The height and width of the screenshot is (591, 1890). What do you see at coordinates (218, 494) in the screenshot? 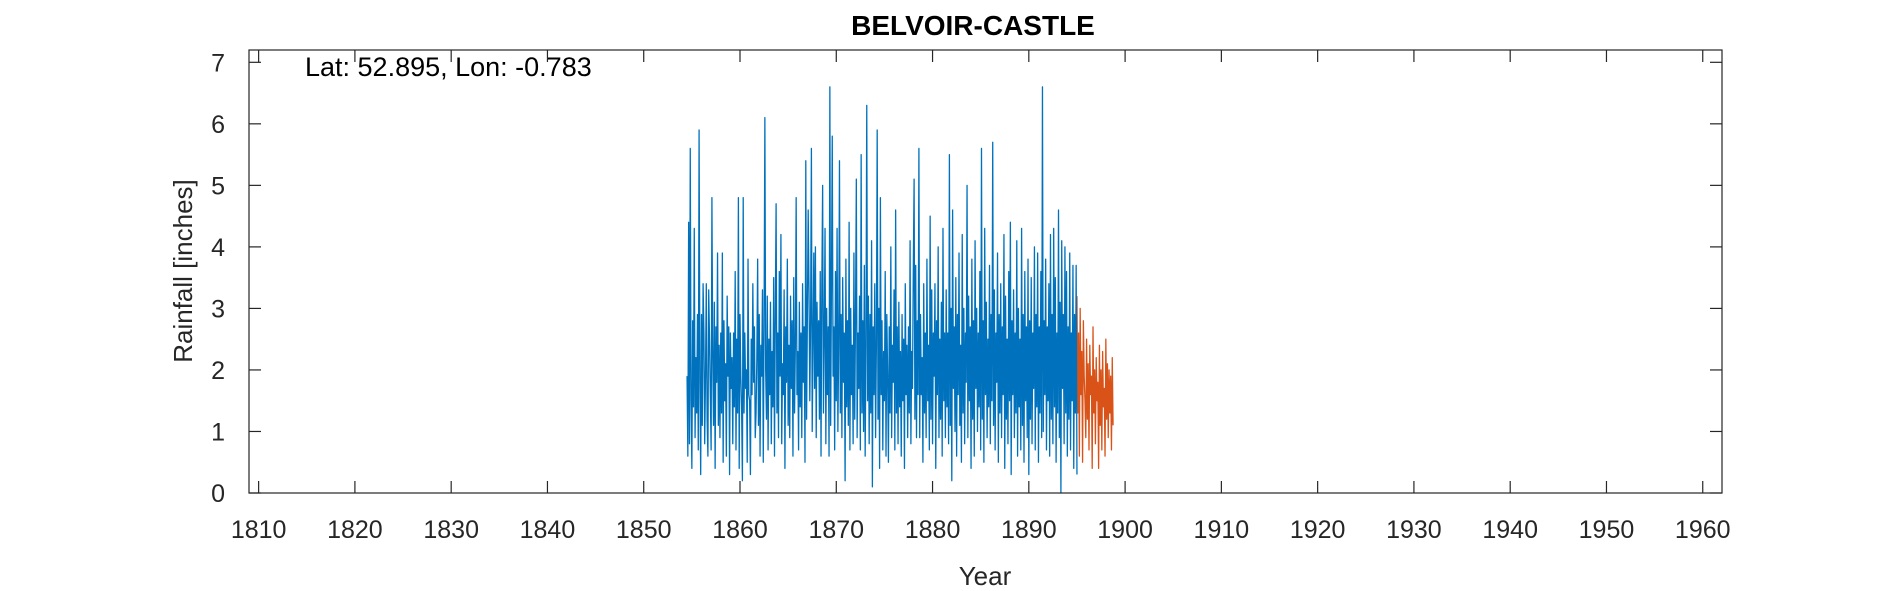
I see `y-tick-label: 0` at bounding box center [218, 494].